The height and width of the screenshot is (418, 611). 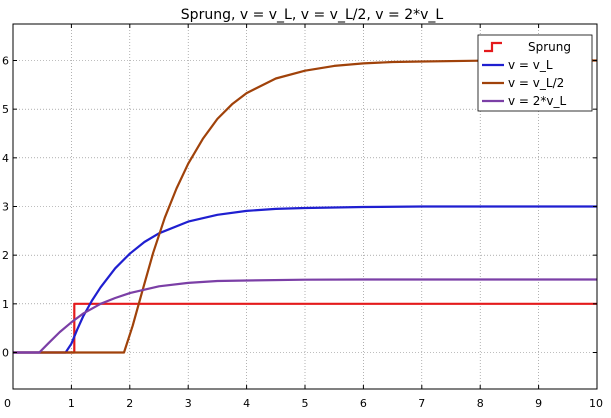 I want to click on legend: Sprung v = v_Lv = v_L/2v = 2*v_L, so click(x=535, y=73).